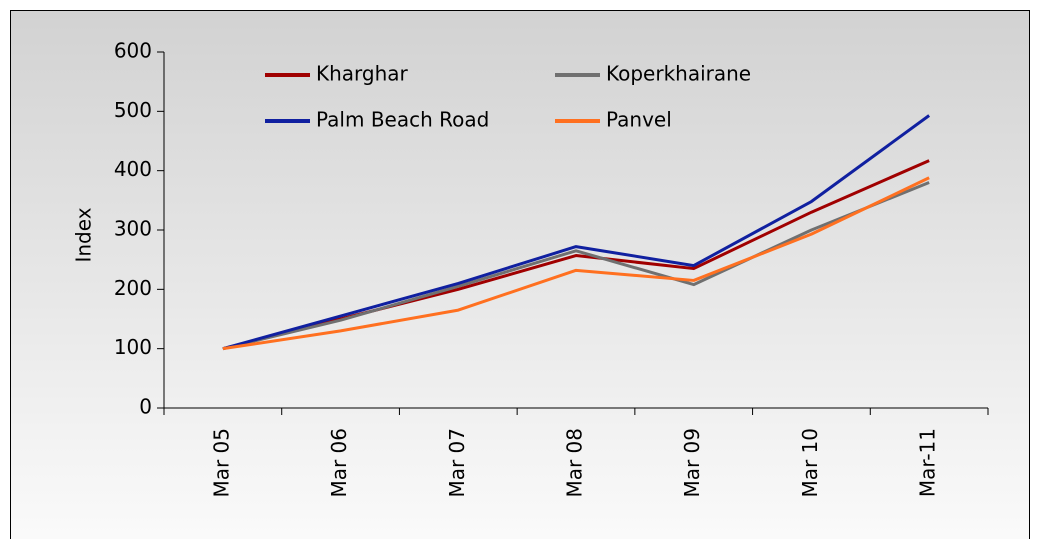 Image resolution: width=1041 pixels, height=539 pixels. I want to click on x-tick-label: Mar 10, so click(810, 463).